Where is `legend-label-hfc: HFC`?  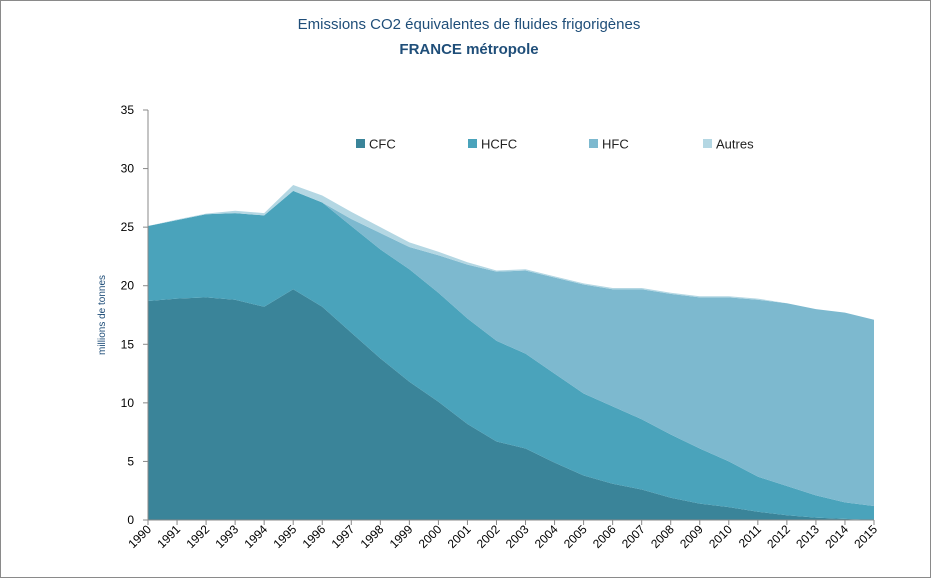
legend-label-hfc: HFC is located at coordinates (615, 144).